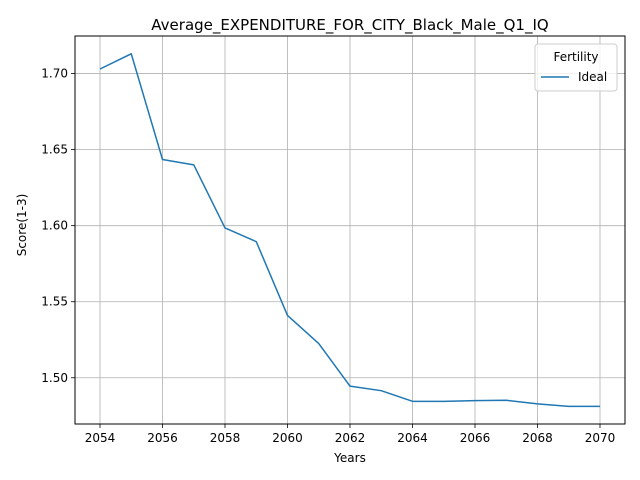 The height and width of the screenshot is (480, 640). What do you see at coordinates (225, 438) in the screenshot?
I see `x-tick-label: 2058` at bounding box center [225, 438].